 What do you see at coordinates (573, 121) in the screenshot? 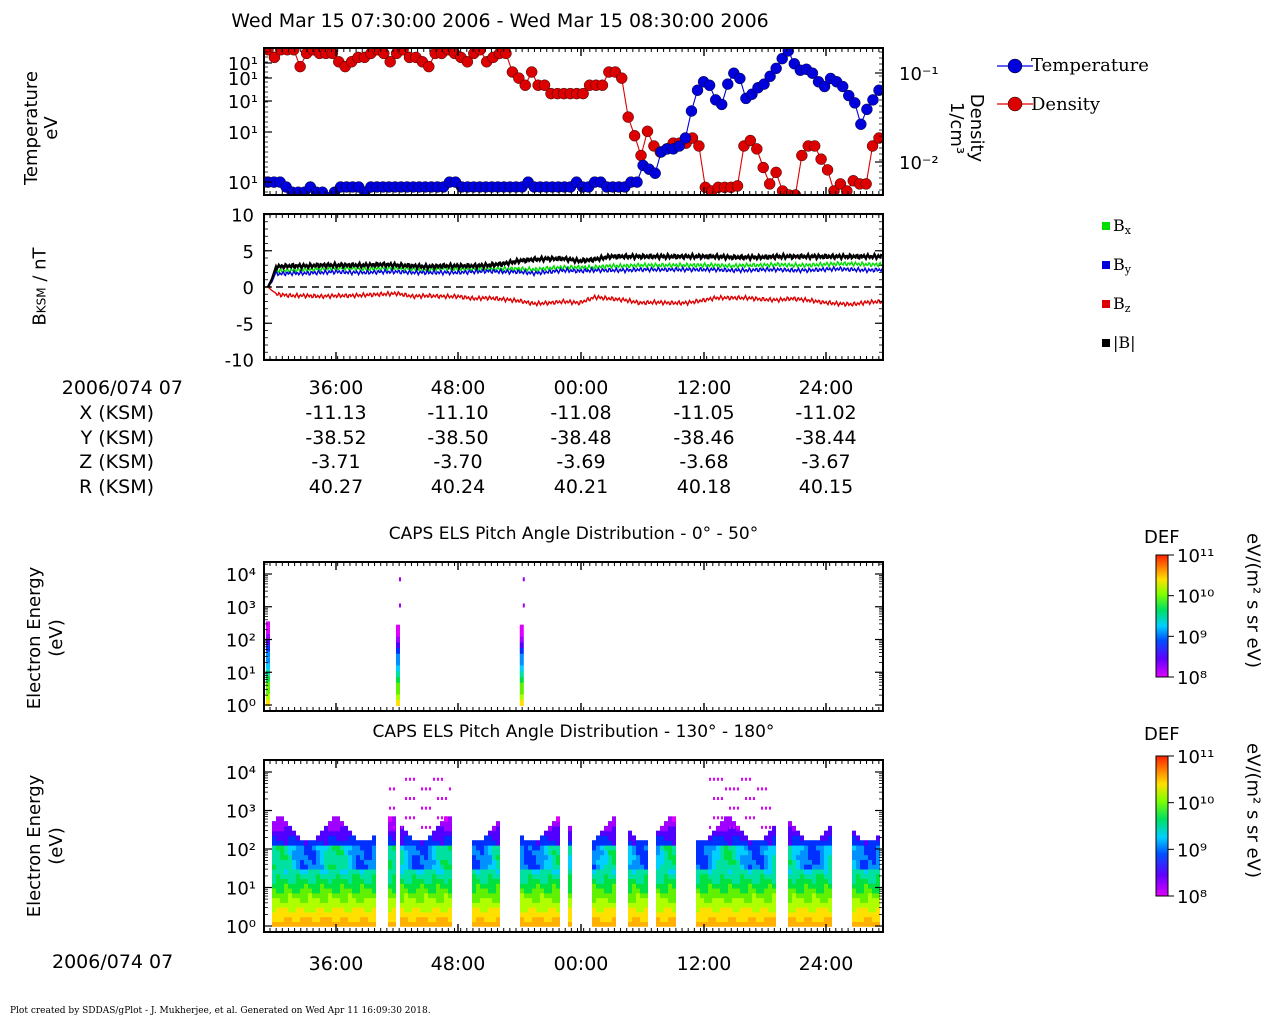
I see `temperature-density-frame` at bounding box center [573, 121].